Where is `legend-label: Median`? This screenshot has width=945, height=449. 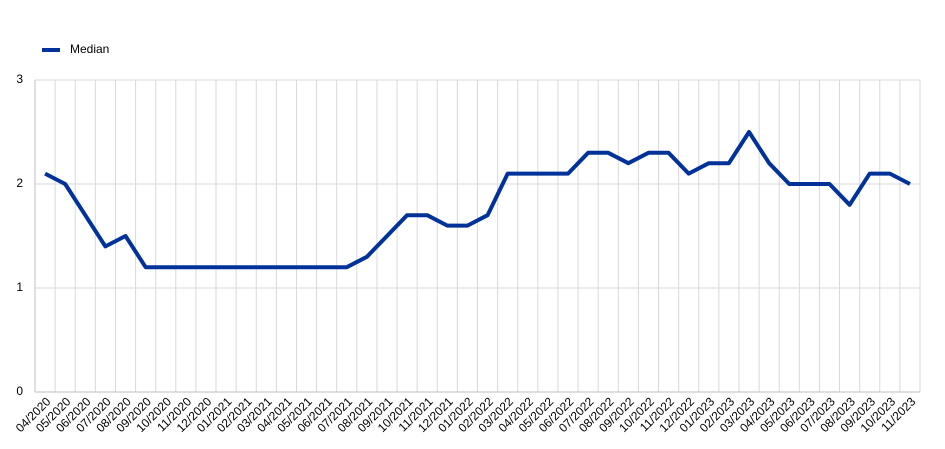
legend-label: Median is located at coordinates (89, 49).